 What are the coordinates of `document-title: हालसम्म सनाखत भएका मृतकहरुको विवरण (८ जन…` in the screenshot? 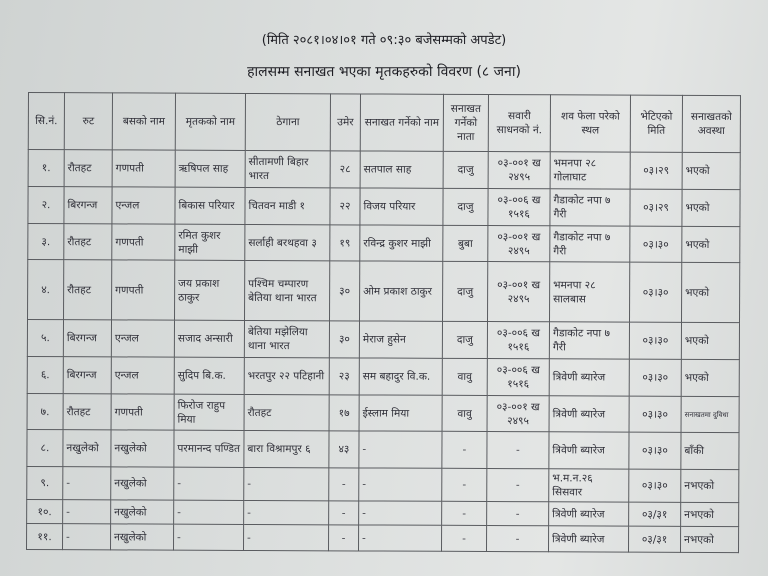 It's located at (384, 72).